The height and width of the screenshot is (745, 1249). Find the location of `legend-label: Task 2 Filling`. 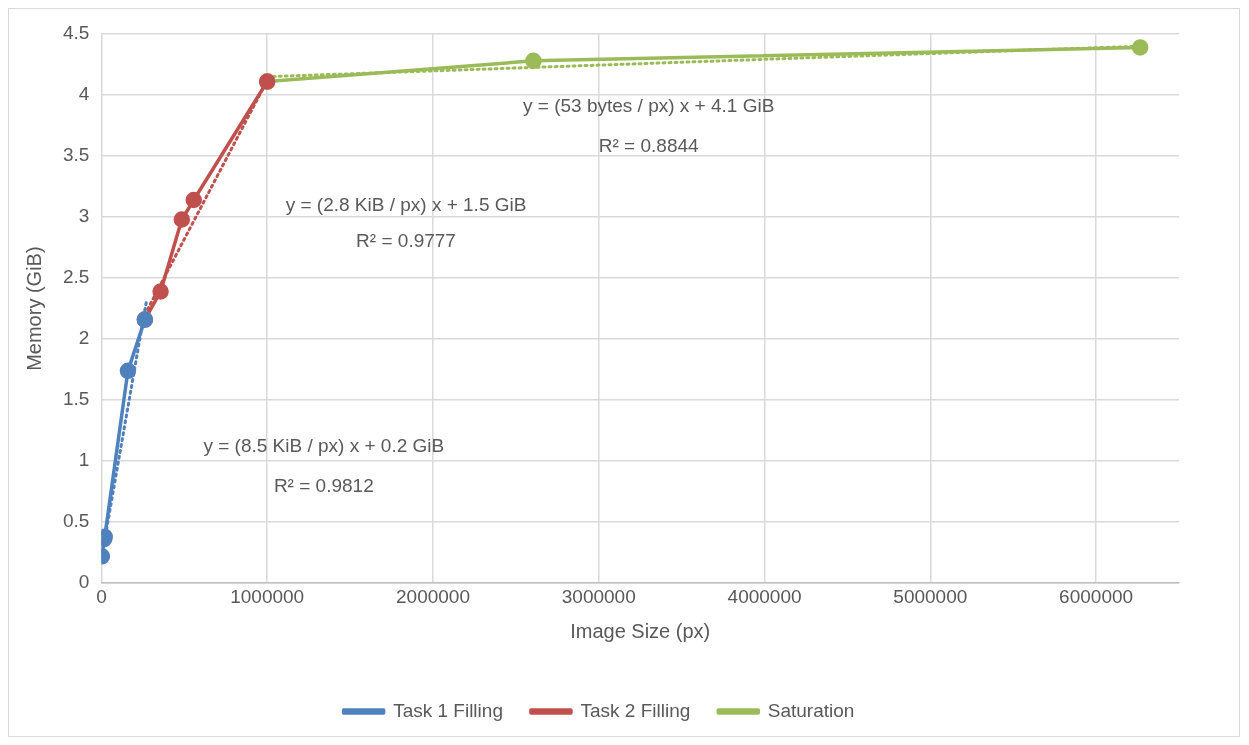

legend-label: Task 2 Filling is located at coordinates (635, 710).